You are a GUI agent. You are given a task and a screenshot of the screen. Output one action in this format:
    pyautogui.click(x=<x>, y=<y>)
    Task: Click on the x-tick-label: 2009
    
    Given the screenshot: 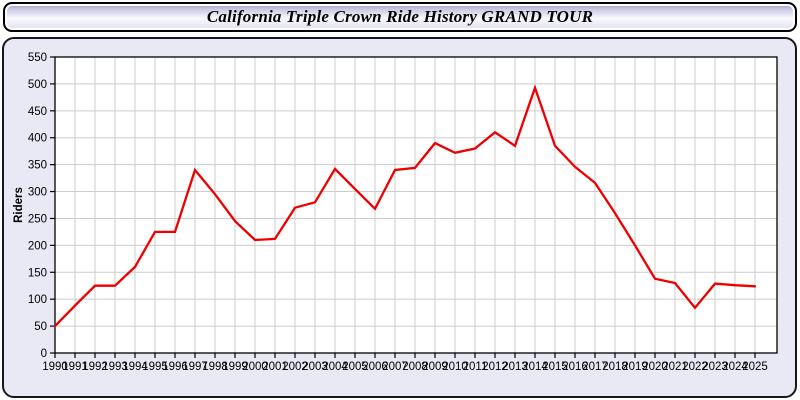 What is the action you would take?
    pyautogui.click(x=435, y=367)
    